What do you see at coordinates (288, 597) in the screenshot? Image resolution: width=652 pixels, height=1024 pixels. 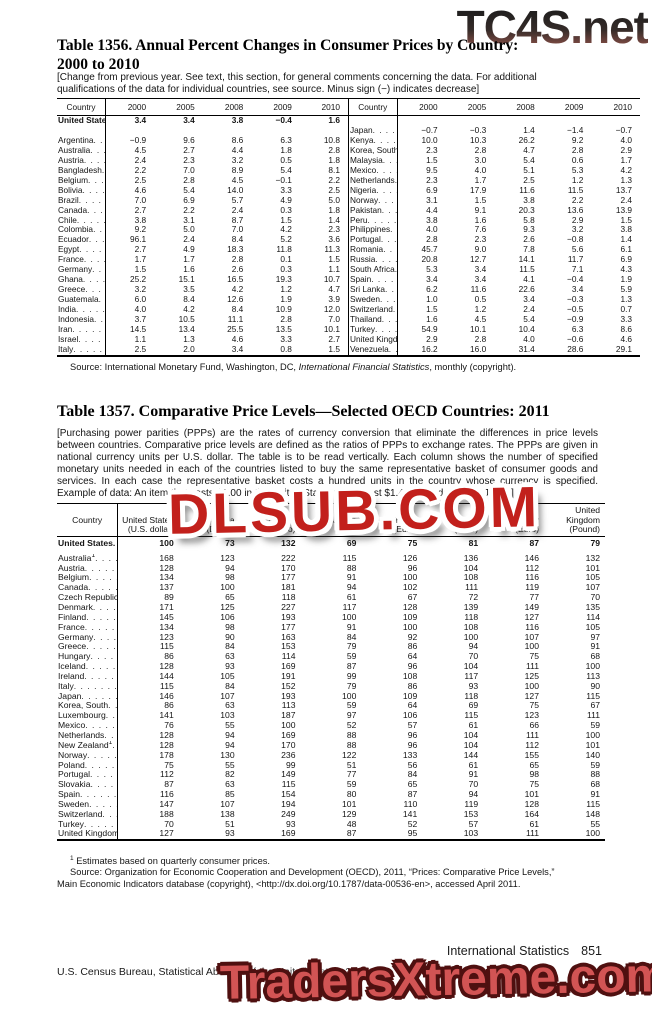 I see `value-cell: 118` at bounding box center [288, 597].